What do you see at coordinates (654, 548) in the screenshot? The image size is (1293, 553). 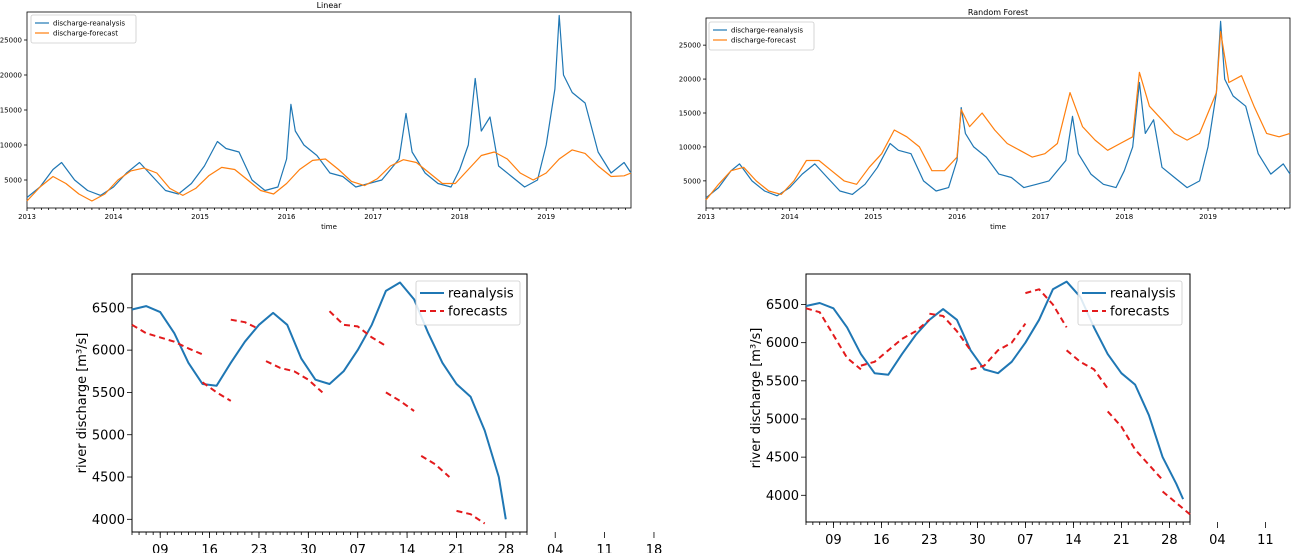 I see `x-tick-label: 18` at bounding box center [654, 548].